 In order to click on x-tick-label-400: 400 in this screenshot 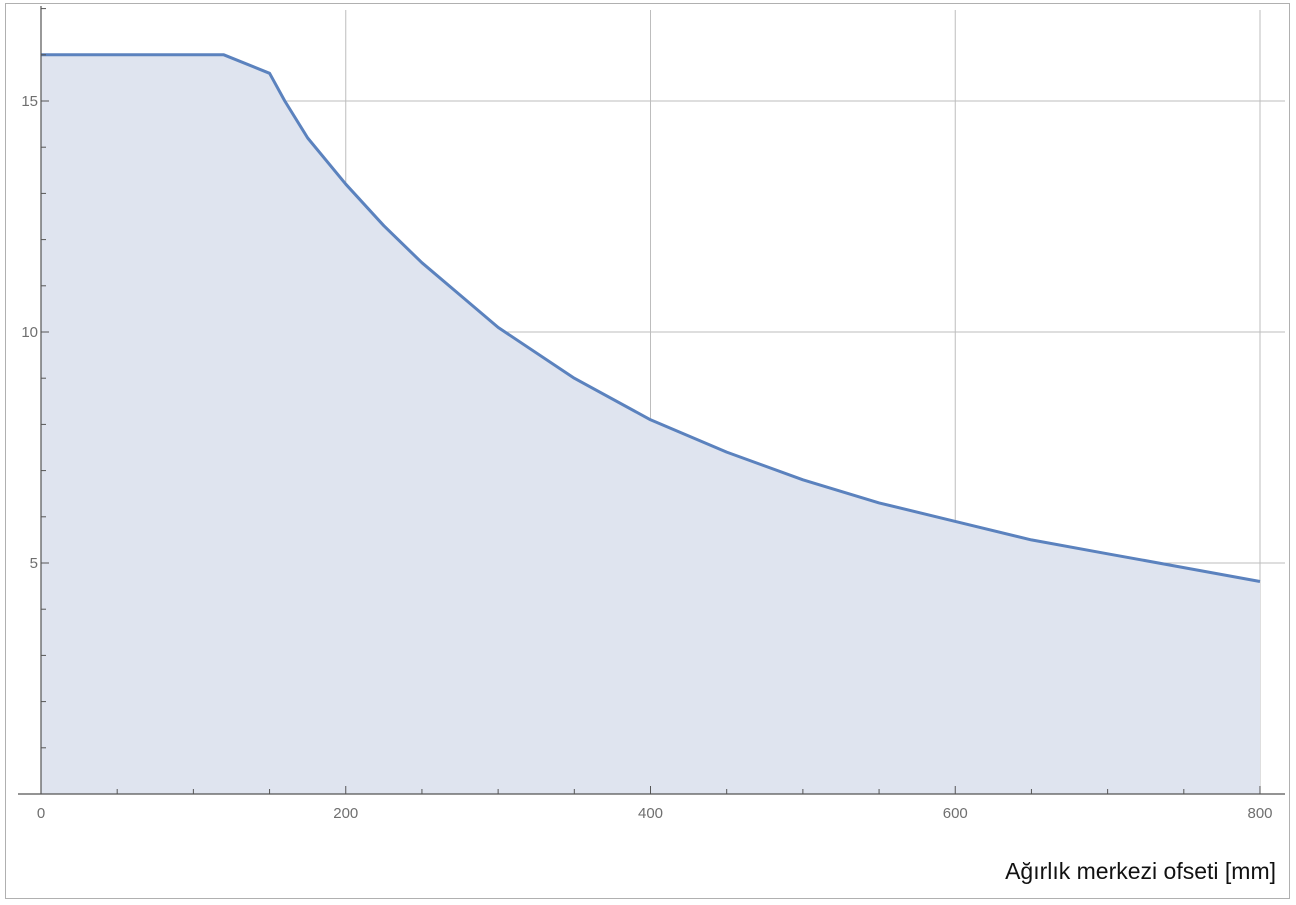, I will do `click(650, 813)`.